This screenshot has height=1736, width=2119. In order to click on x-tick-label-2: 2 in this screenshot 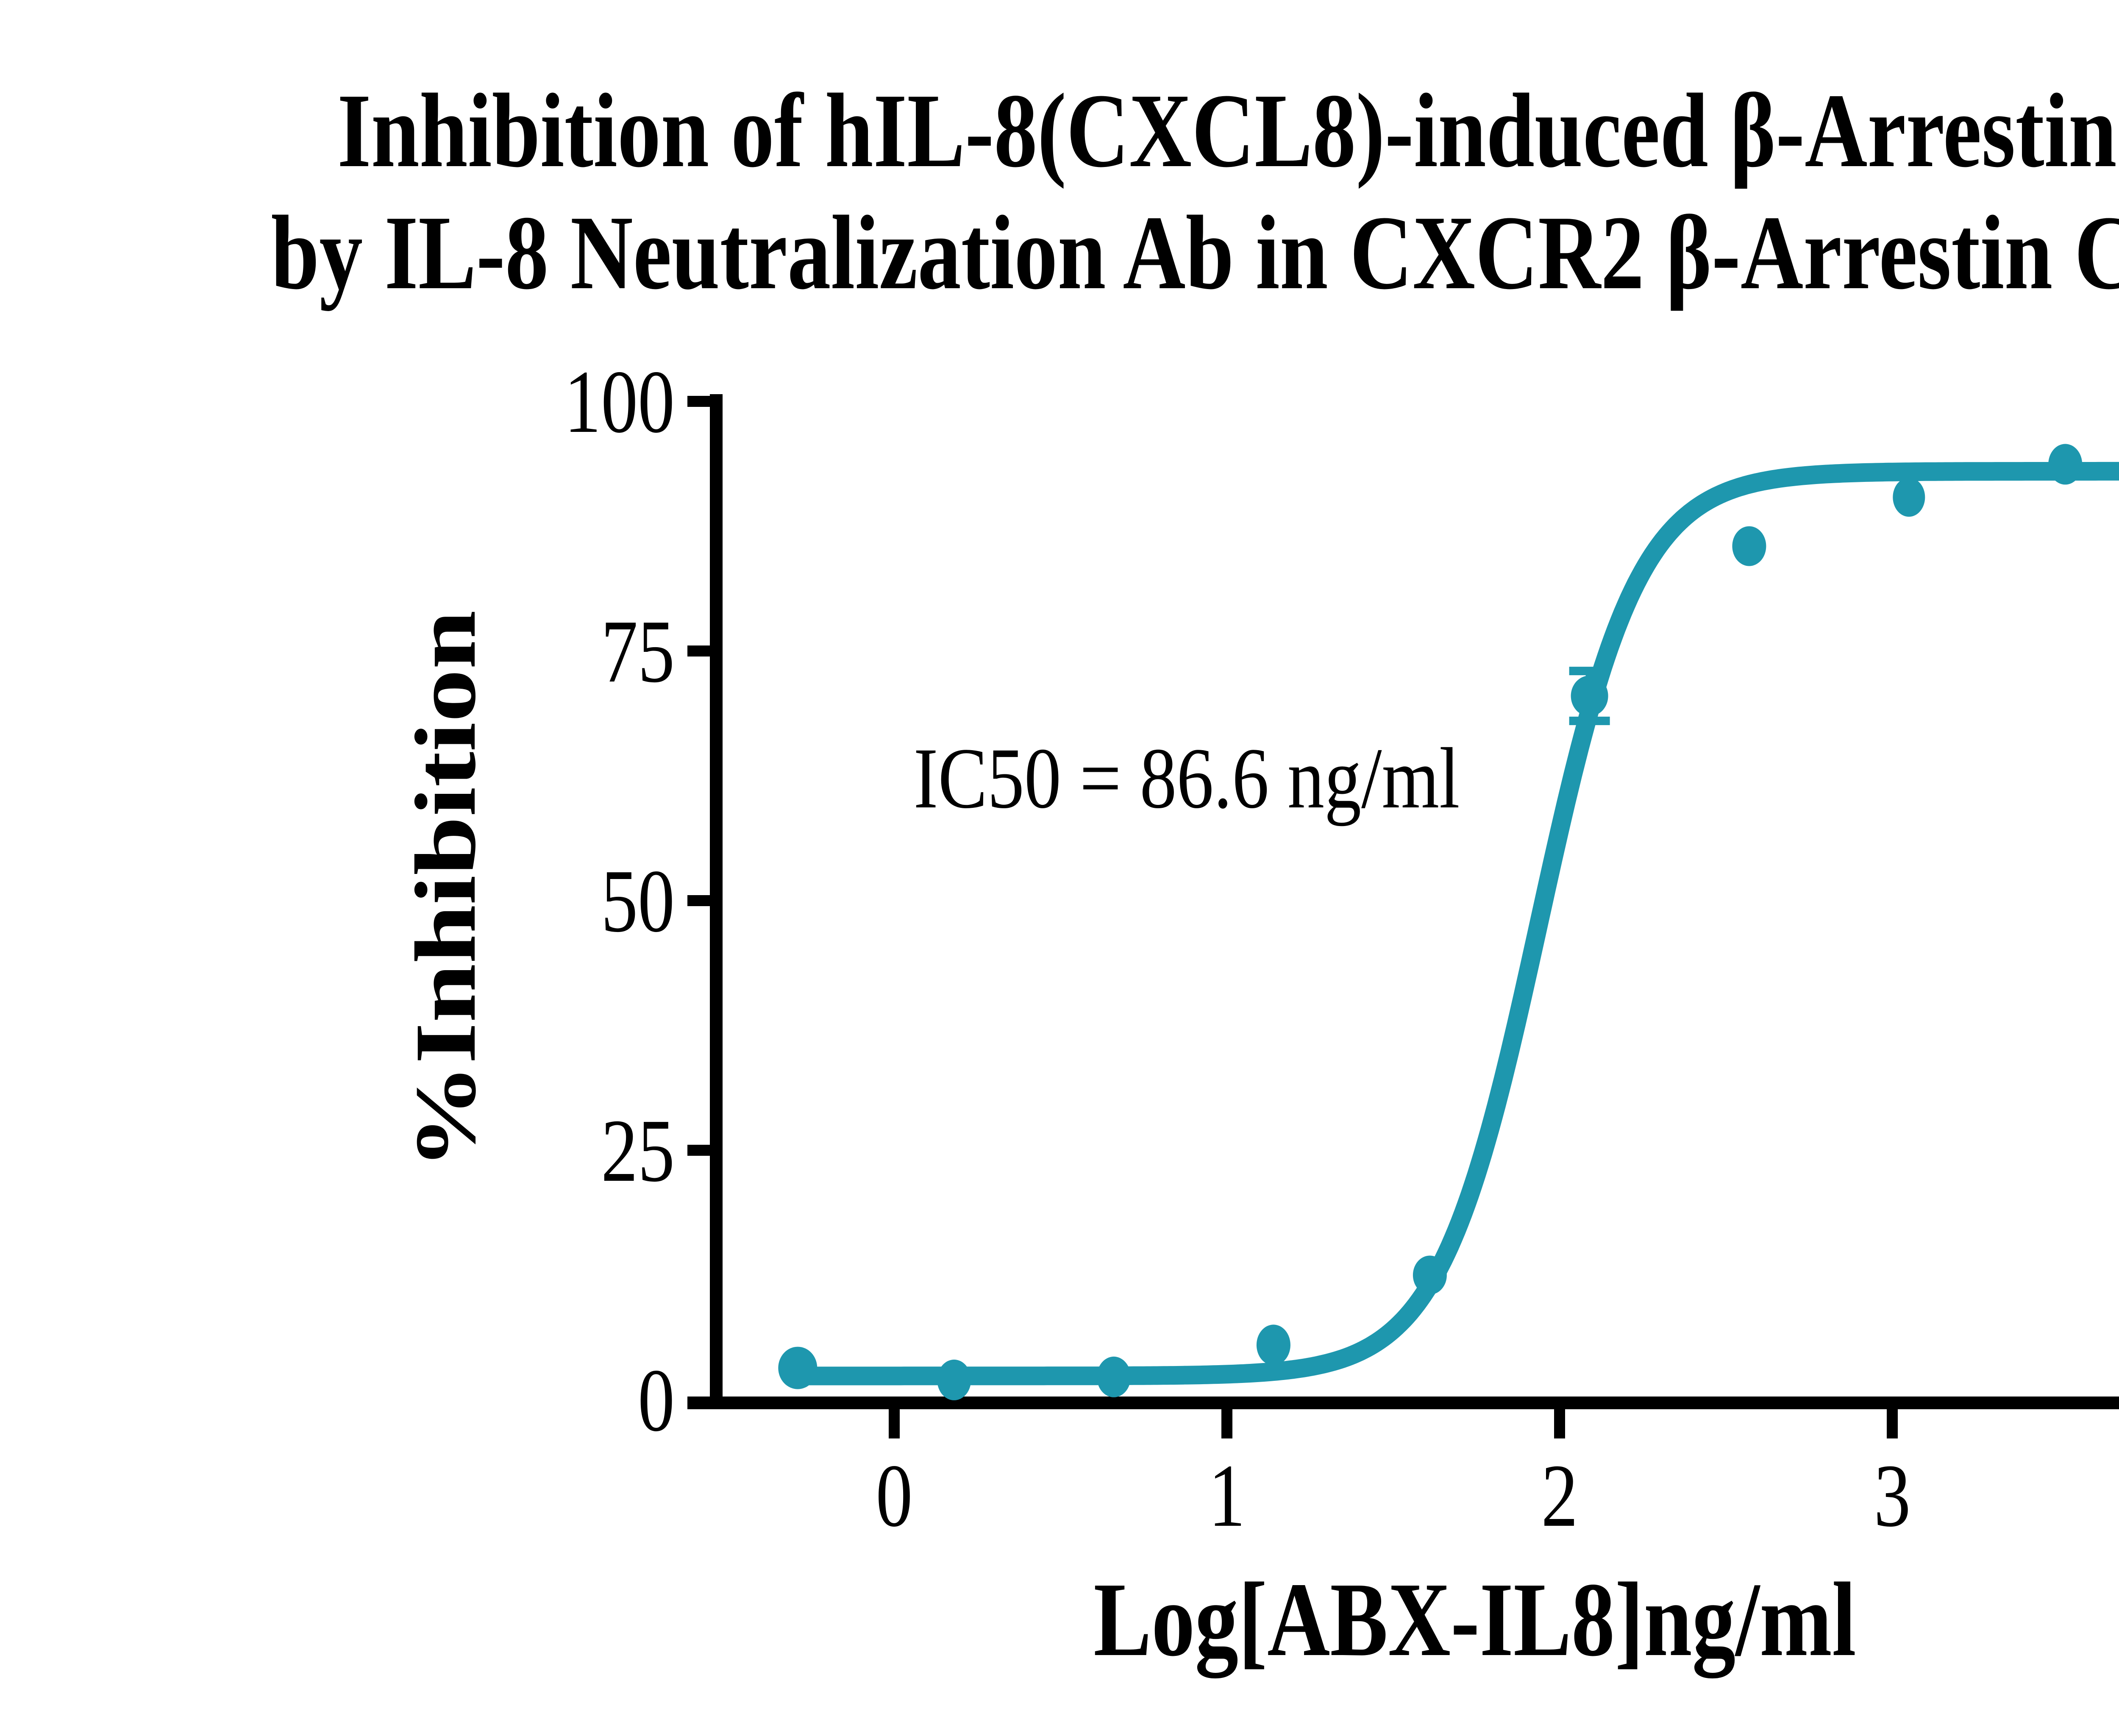, I will do `click(1560, 1495)`.